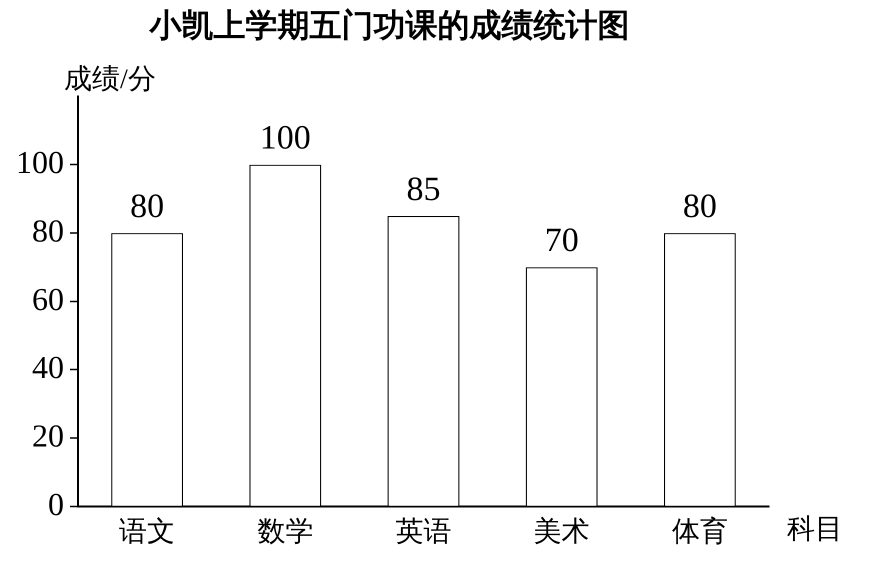 The image size is (869, 568). I want to click on y-tick-label: 60, so click(48, 298).